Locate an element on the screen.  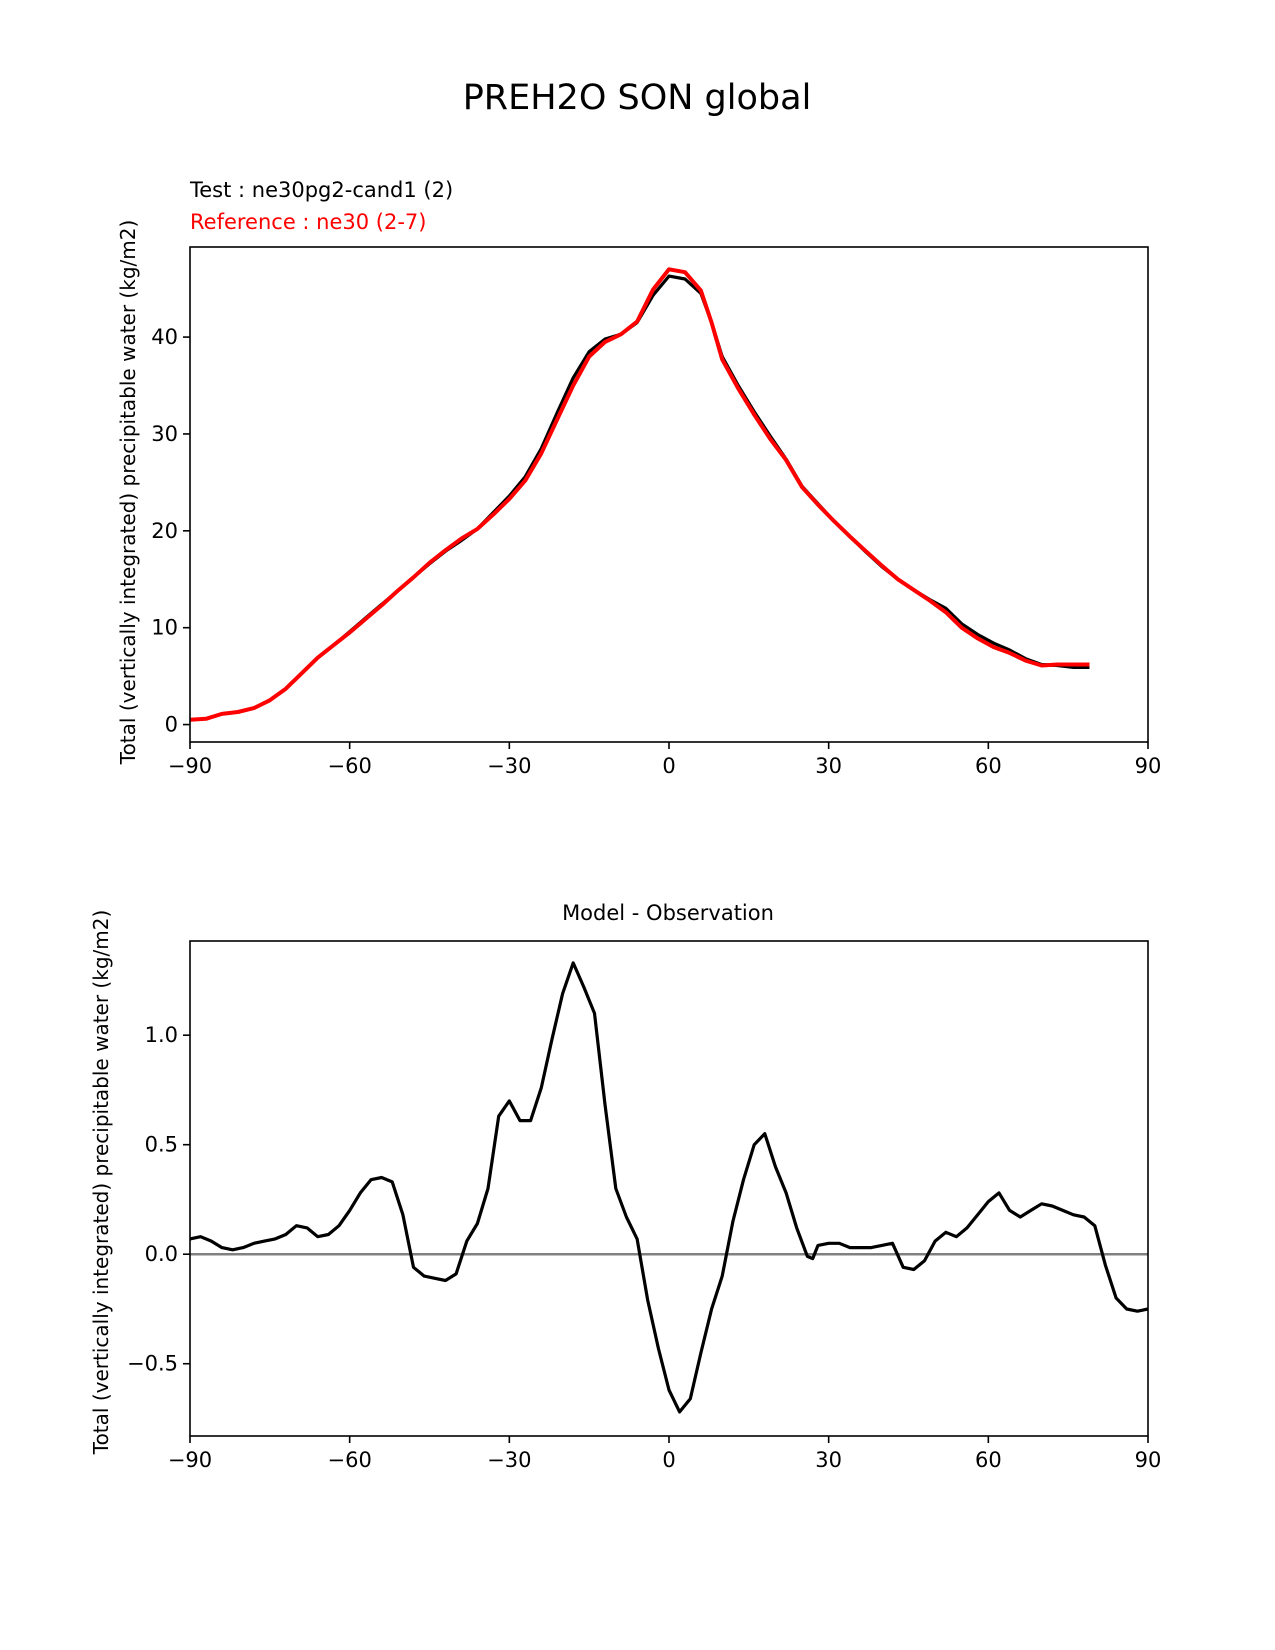
figure-title: PREH2O SON global is located at coordinates (637, 98).